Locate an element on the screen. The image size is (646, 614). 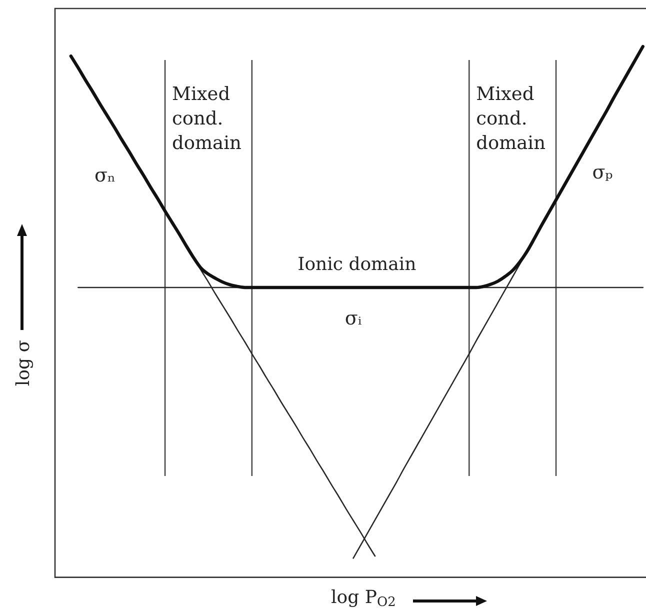
series-label: σₙ is located at coordinates (105, 175).